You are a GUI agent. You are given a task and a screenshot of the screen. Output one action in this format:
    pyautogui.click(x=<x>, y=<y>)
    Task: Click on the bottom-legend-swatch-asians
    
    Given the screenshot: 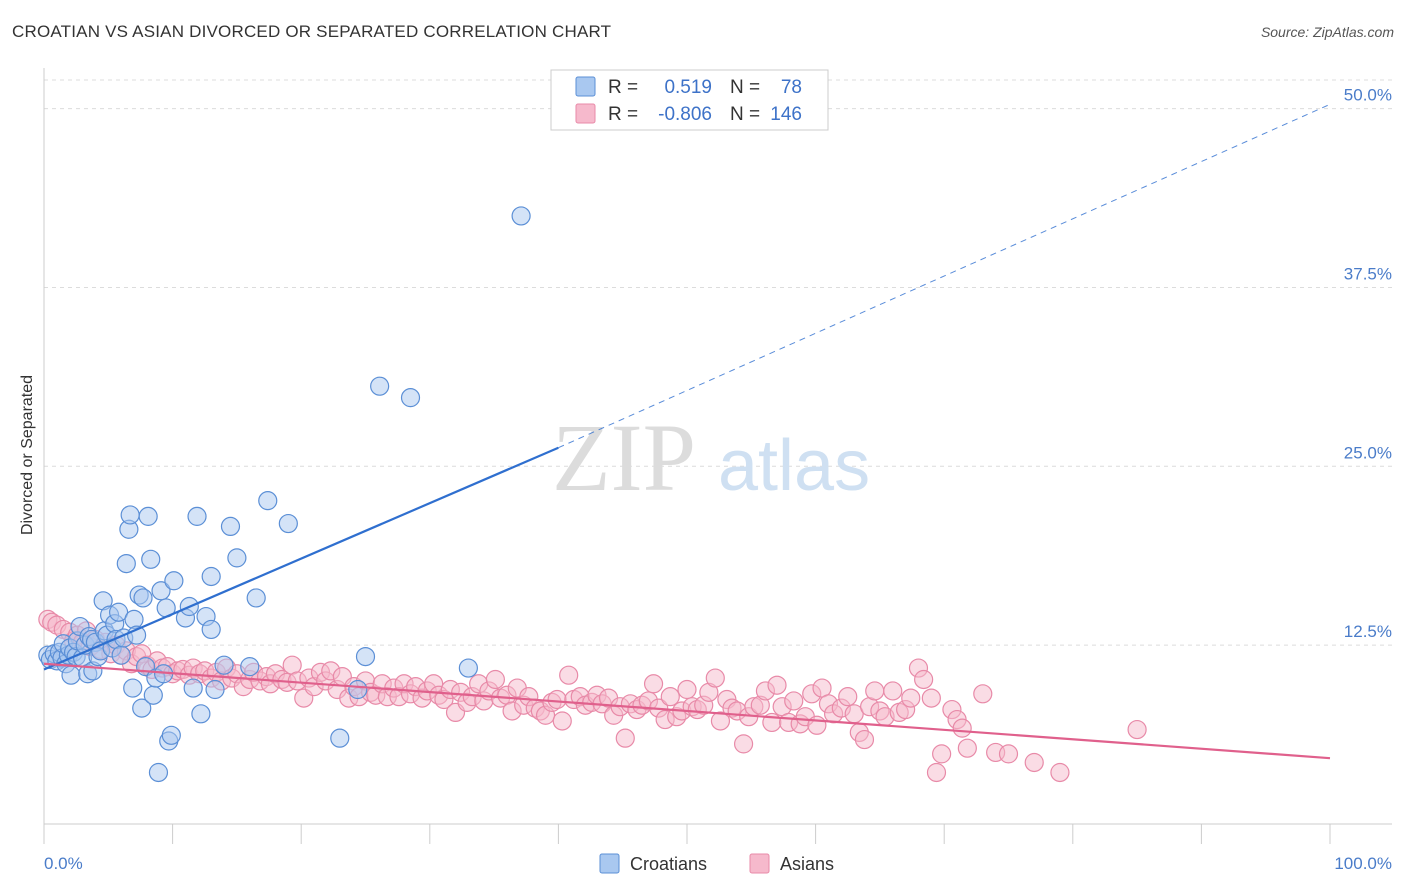 What is the action you would take?
    pyautogui.click(x=759, y=863)
    